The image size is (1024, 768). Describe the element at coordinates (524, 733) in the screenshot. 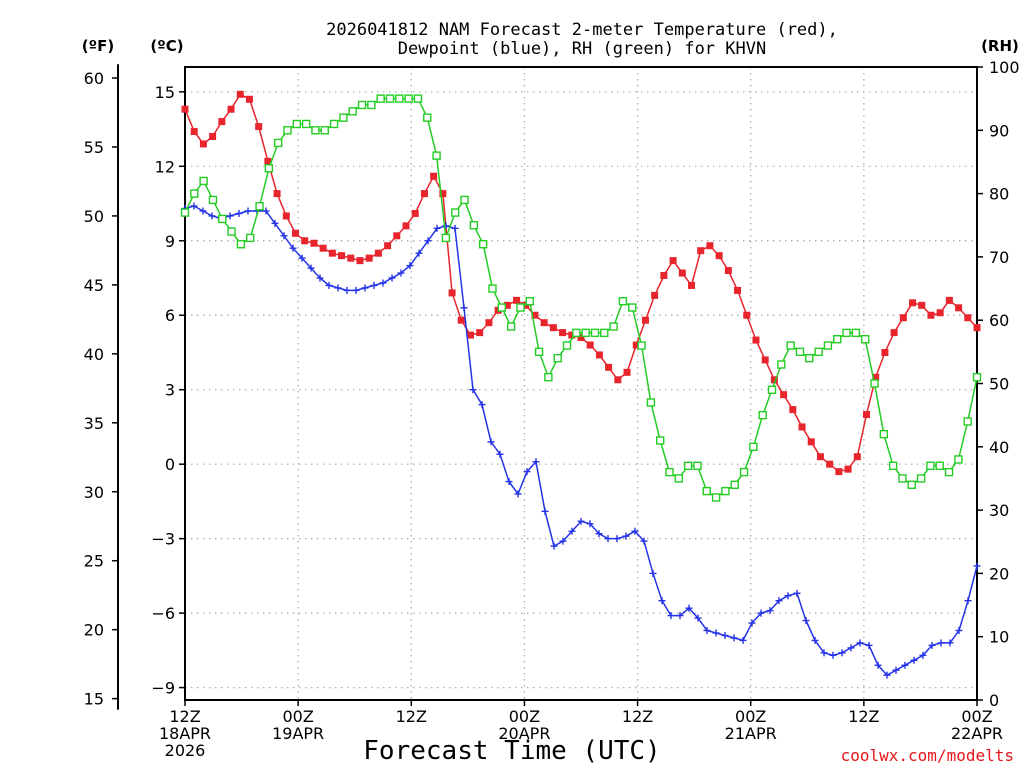

I see `x-tick-label: 20APR` at that location.